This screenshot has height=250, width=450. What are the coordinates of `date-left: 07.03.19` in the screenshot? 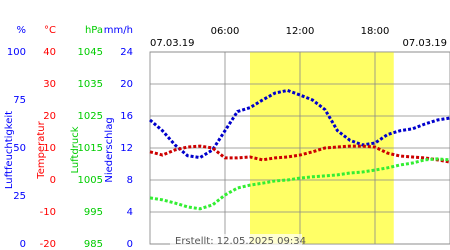 It's located at (172, 43).